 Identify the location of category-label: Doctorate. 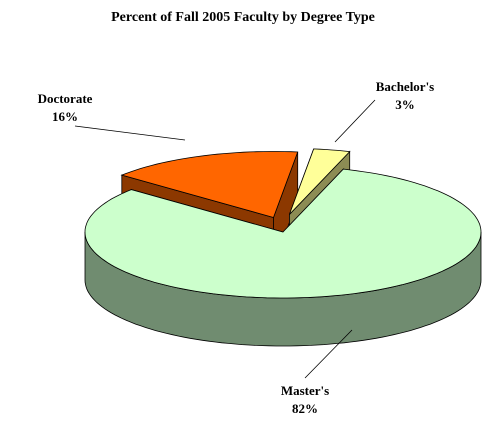
(65, 98).